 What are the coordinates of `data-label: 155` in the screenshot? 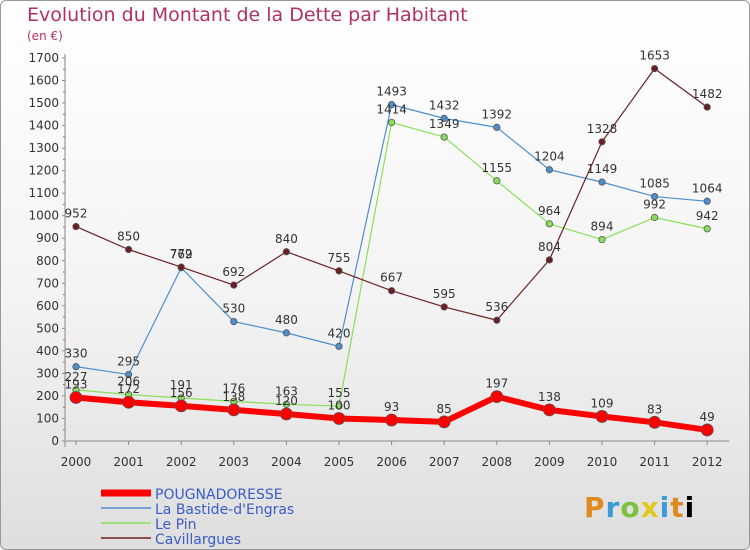 It's located at (339, 393).